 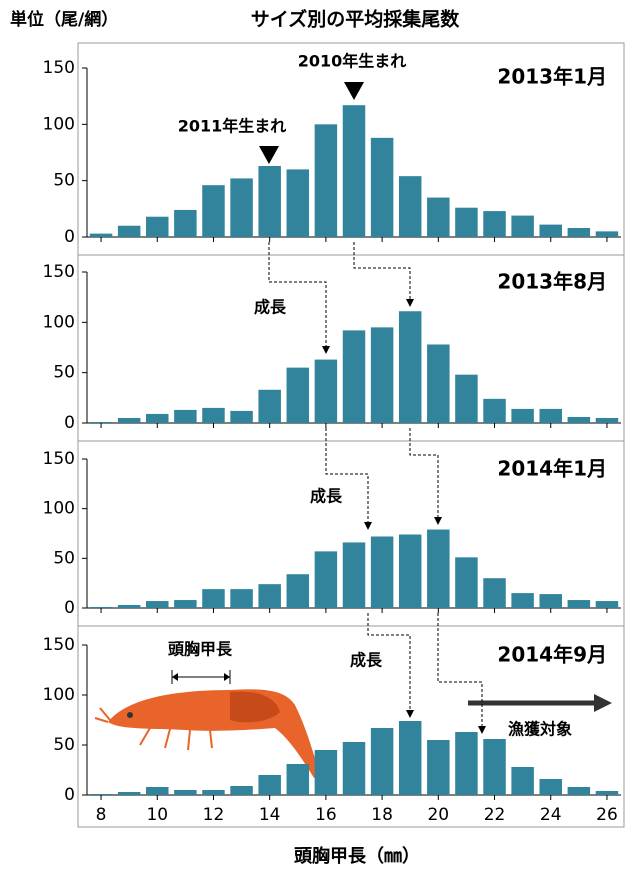 I want to click on unit-label: 単位（尾/網）, so click(x=64, y=19).